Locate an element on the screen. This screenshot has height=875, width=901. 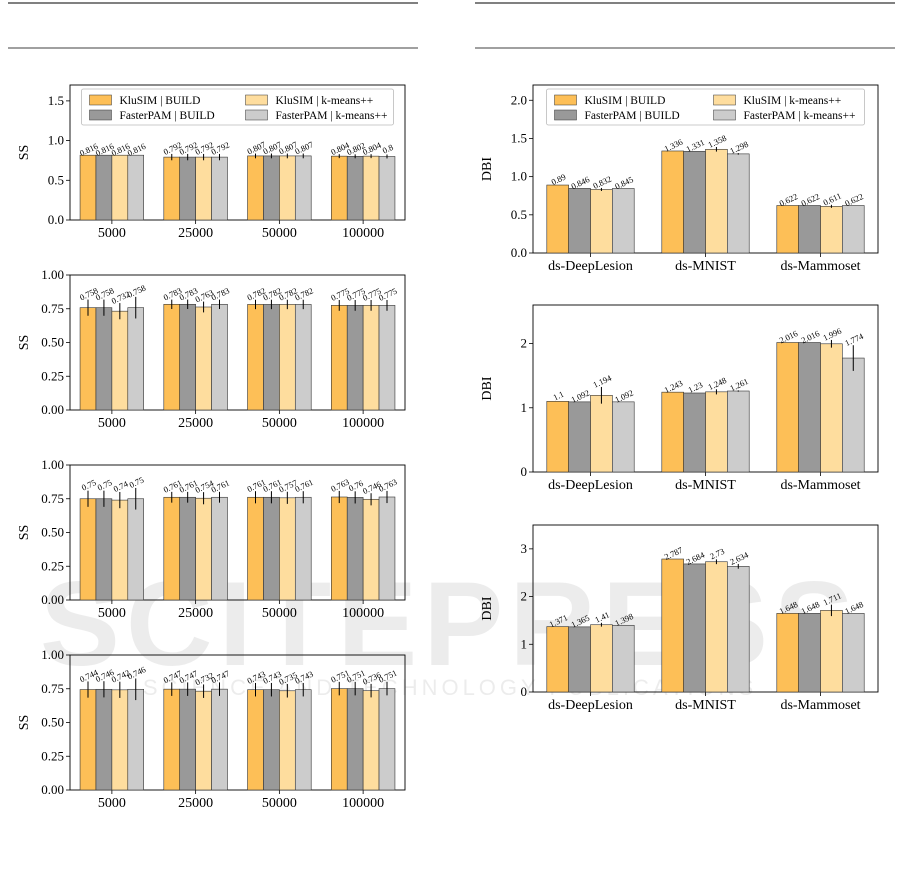
data-label: 0.89 is located at coordinates (559, 179).